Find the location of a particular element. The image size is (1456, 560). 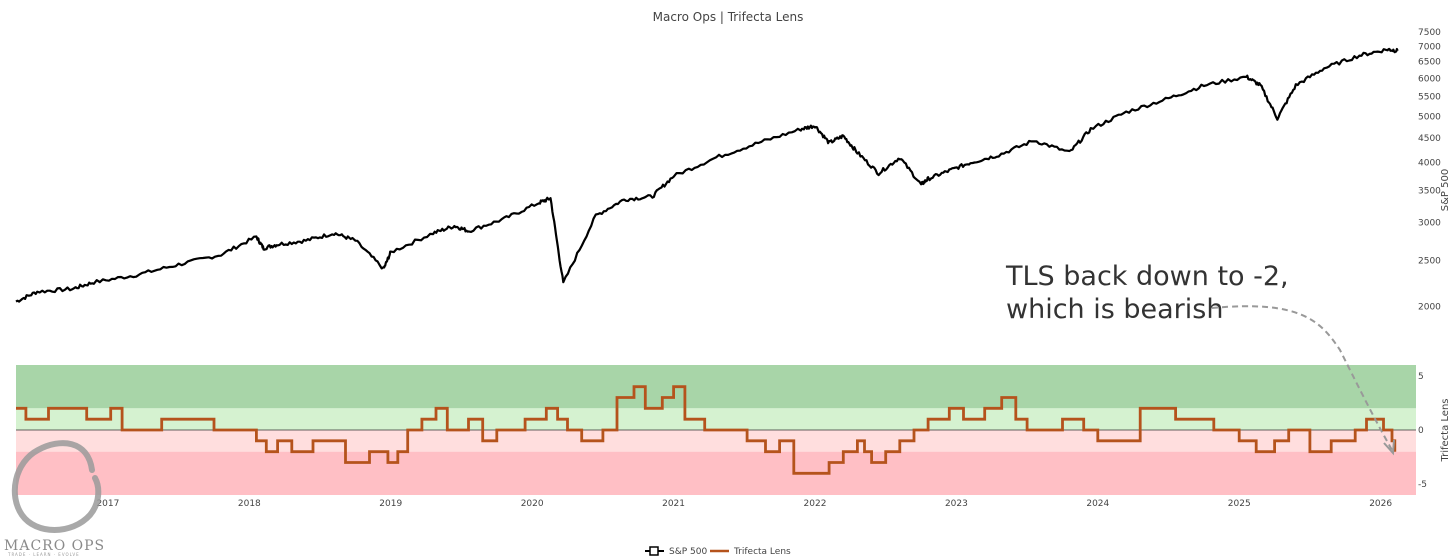

legend-item-trifecta-lens: Trifecta Lens is located at coordinates (750, 552).